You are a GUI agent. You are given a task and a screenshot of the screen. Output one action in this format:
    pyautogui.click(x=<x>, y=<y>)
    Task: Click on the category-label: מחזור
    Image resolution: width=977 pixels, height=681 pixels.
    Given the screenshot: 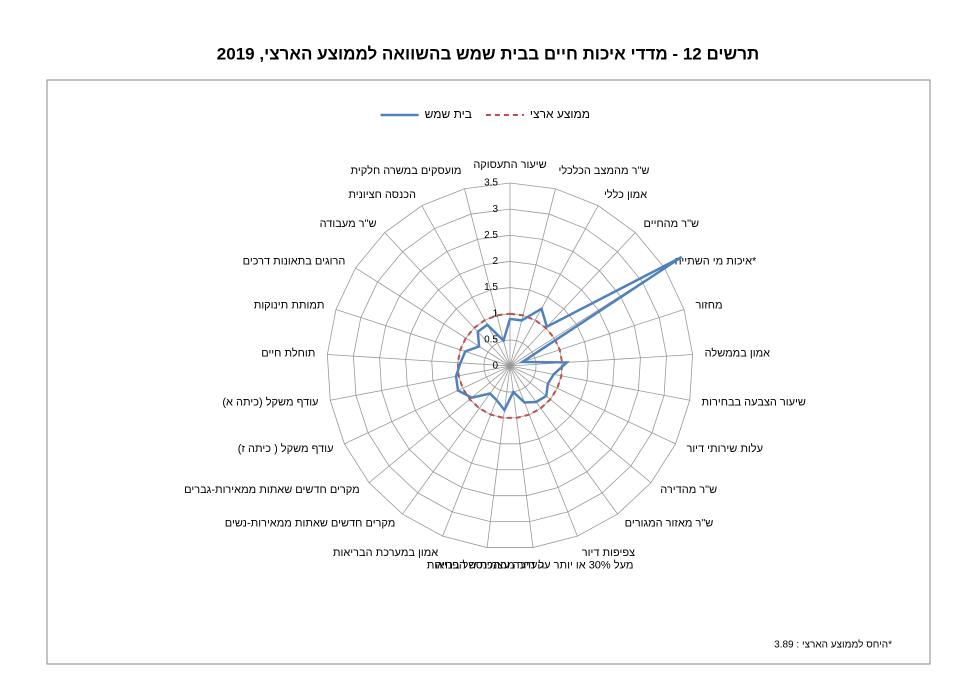 What is the action you would take?
    pyautogui.click(x=708, y=306)
    